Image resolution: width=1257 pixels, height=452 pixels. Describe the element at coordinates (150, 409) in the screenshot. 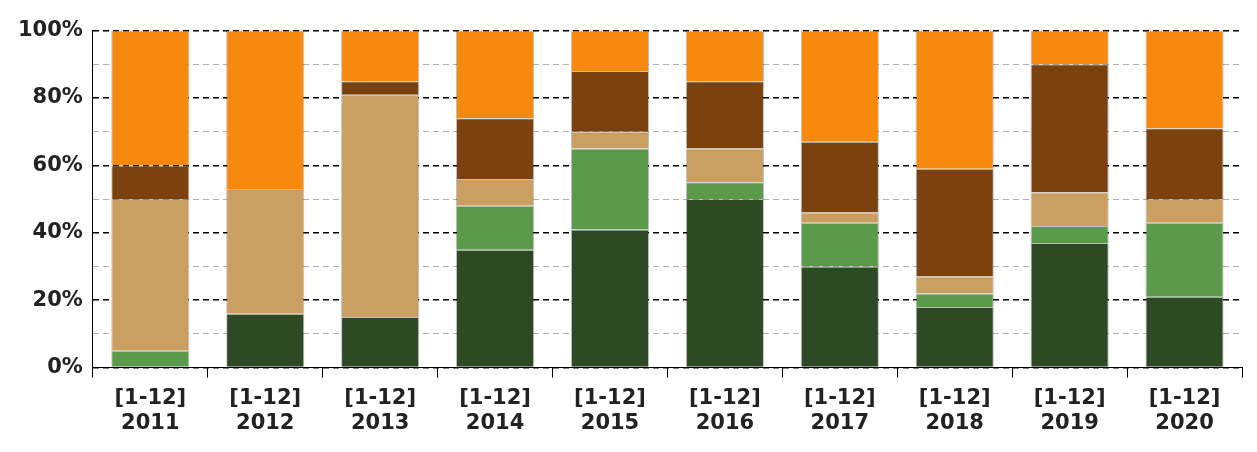

I see `x-tick-label: [1-12] 2011` at that location.